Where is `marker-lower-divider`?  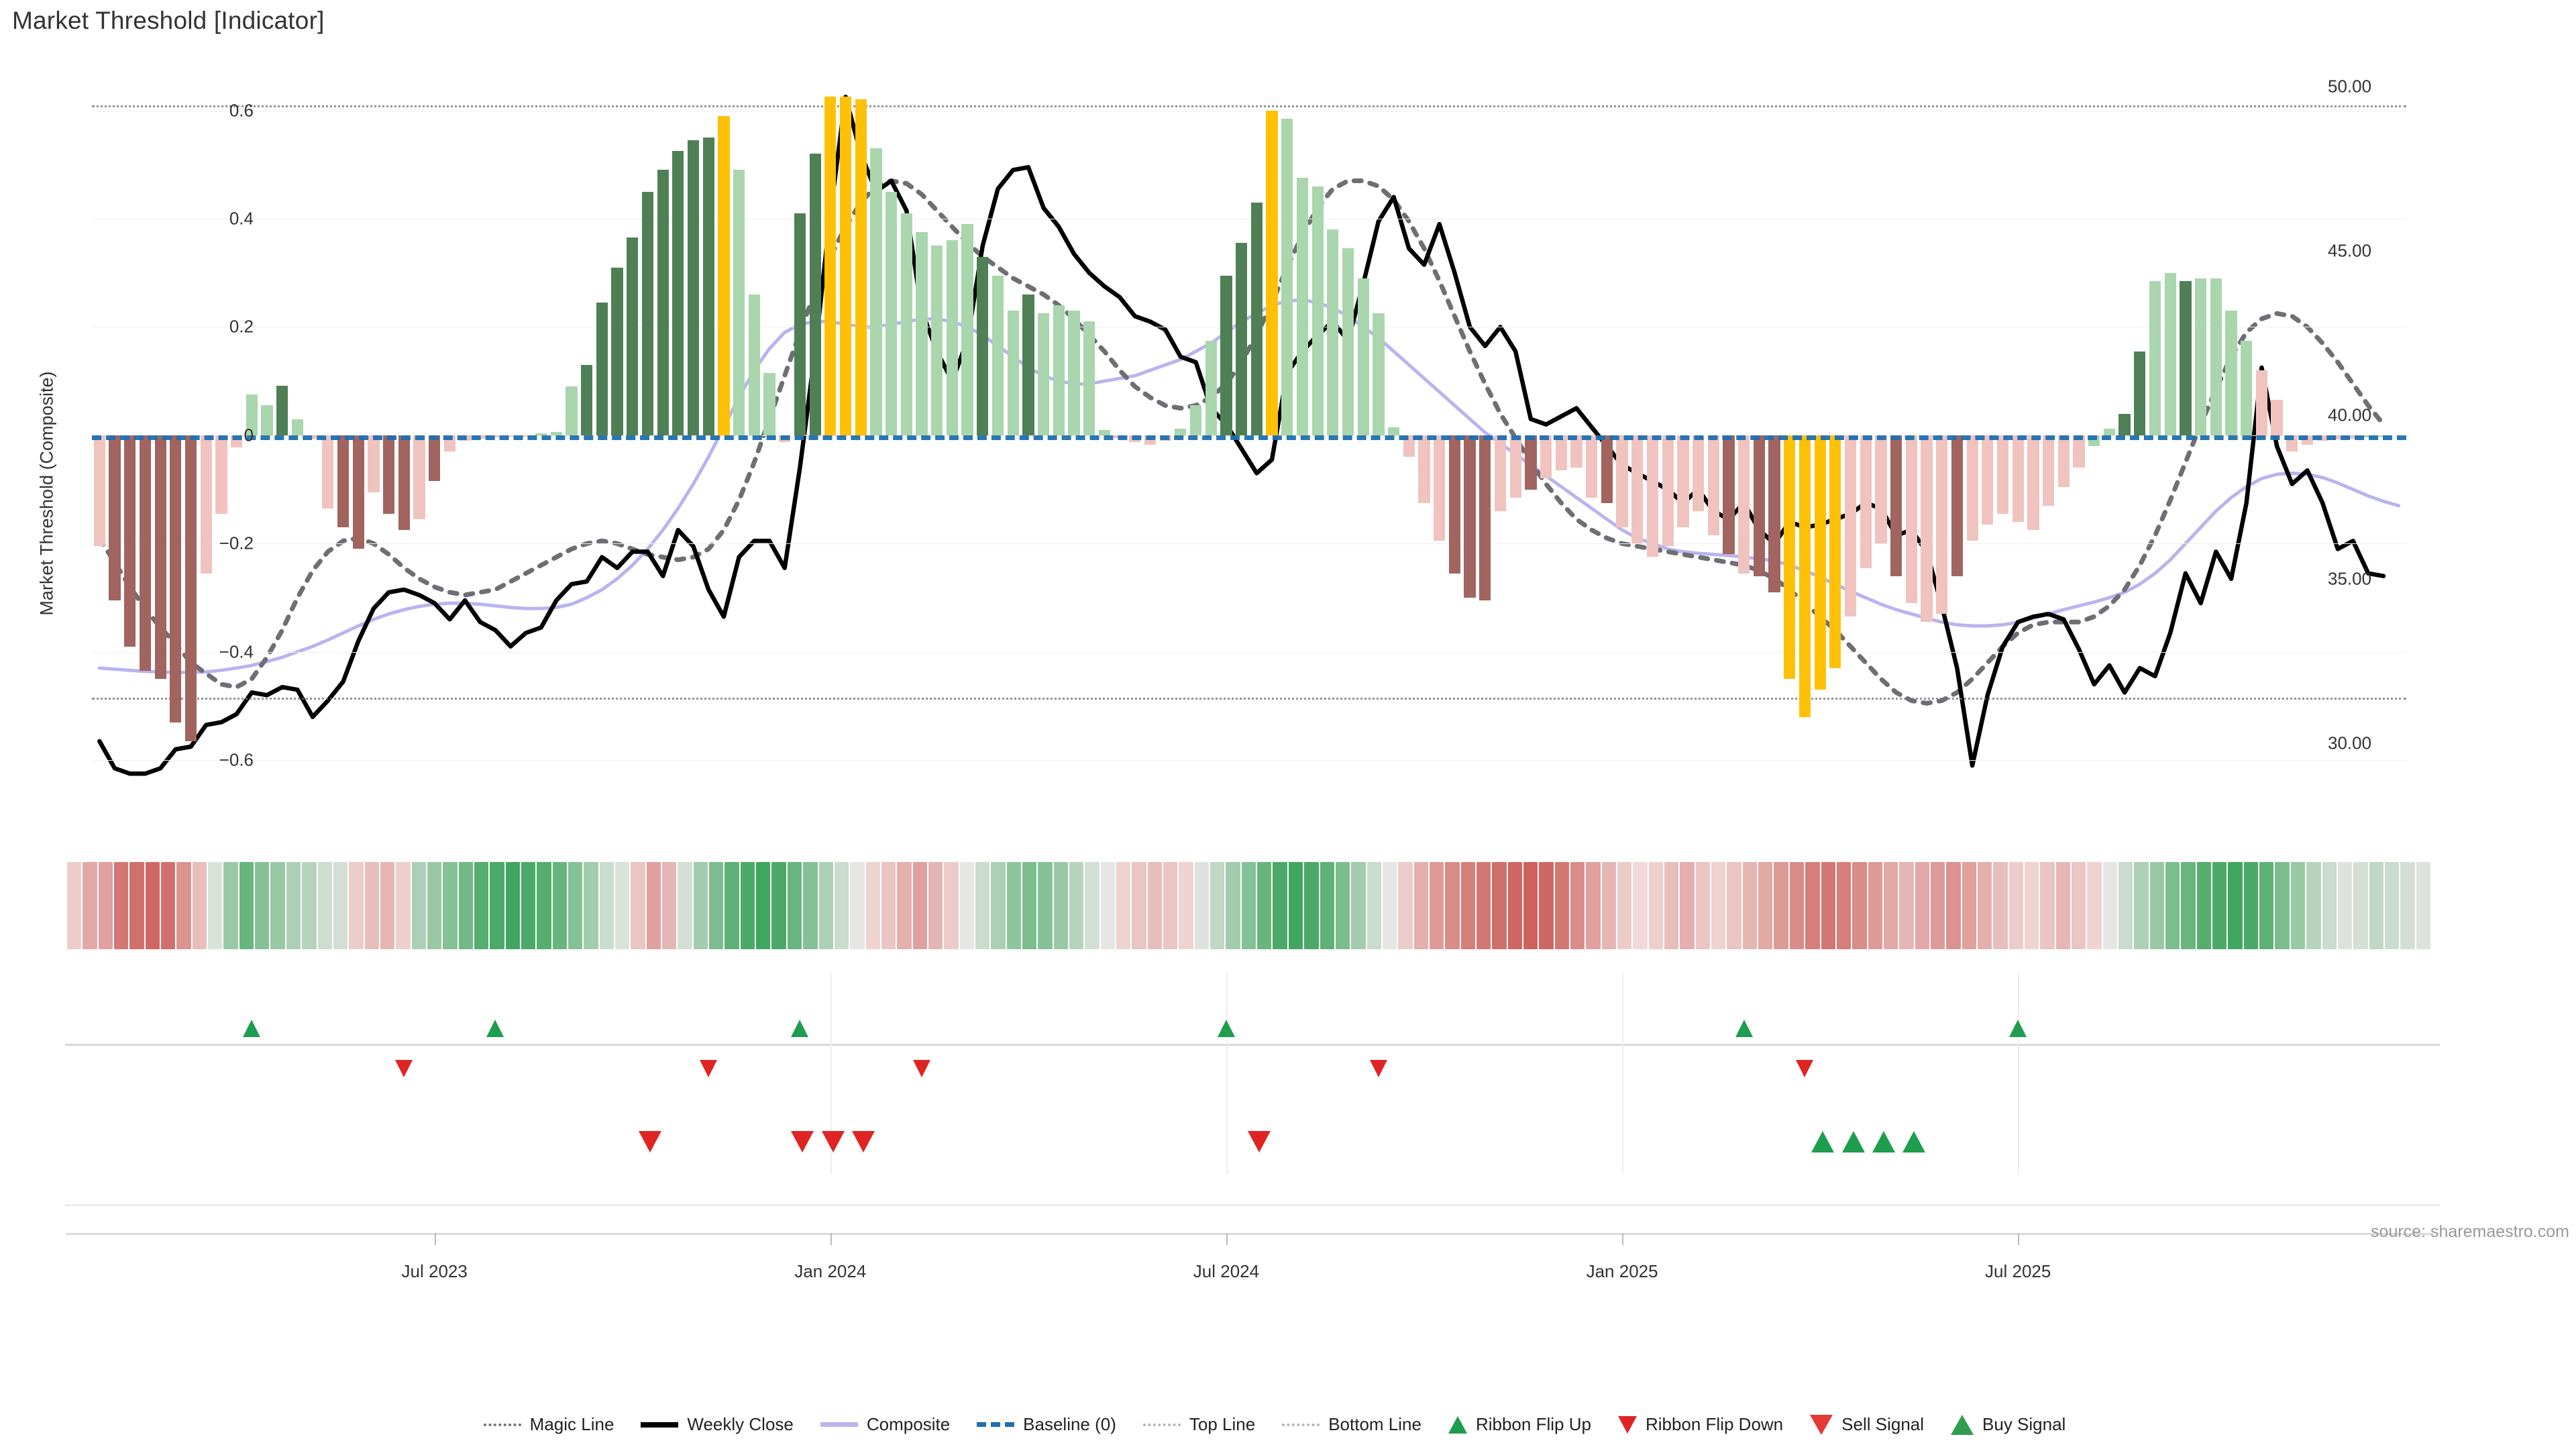 marker-lower-divider is located at coordinates (1252, 1205).